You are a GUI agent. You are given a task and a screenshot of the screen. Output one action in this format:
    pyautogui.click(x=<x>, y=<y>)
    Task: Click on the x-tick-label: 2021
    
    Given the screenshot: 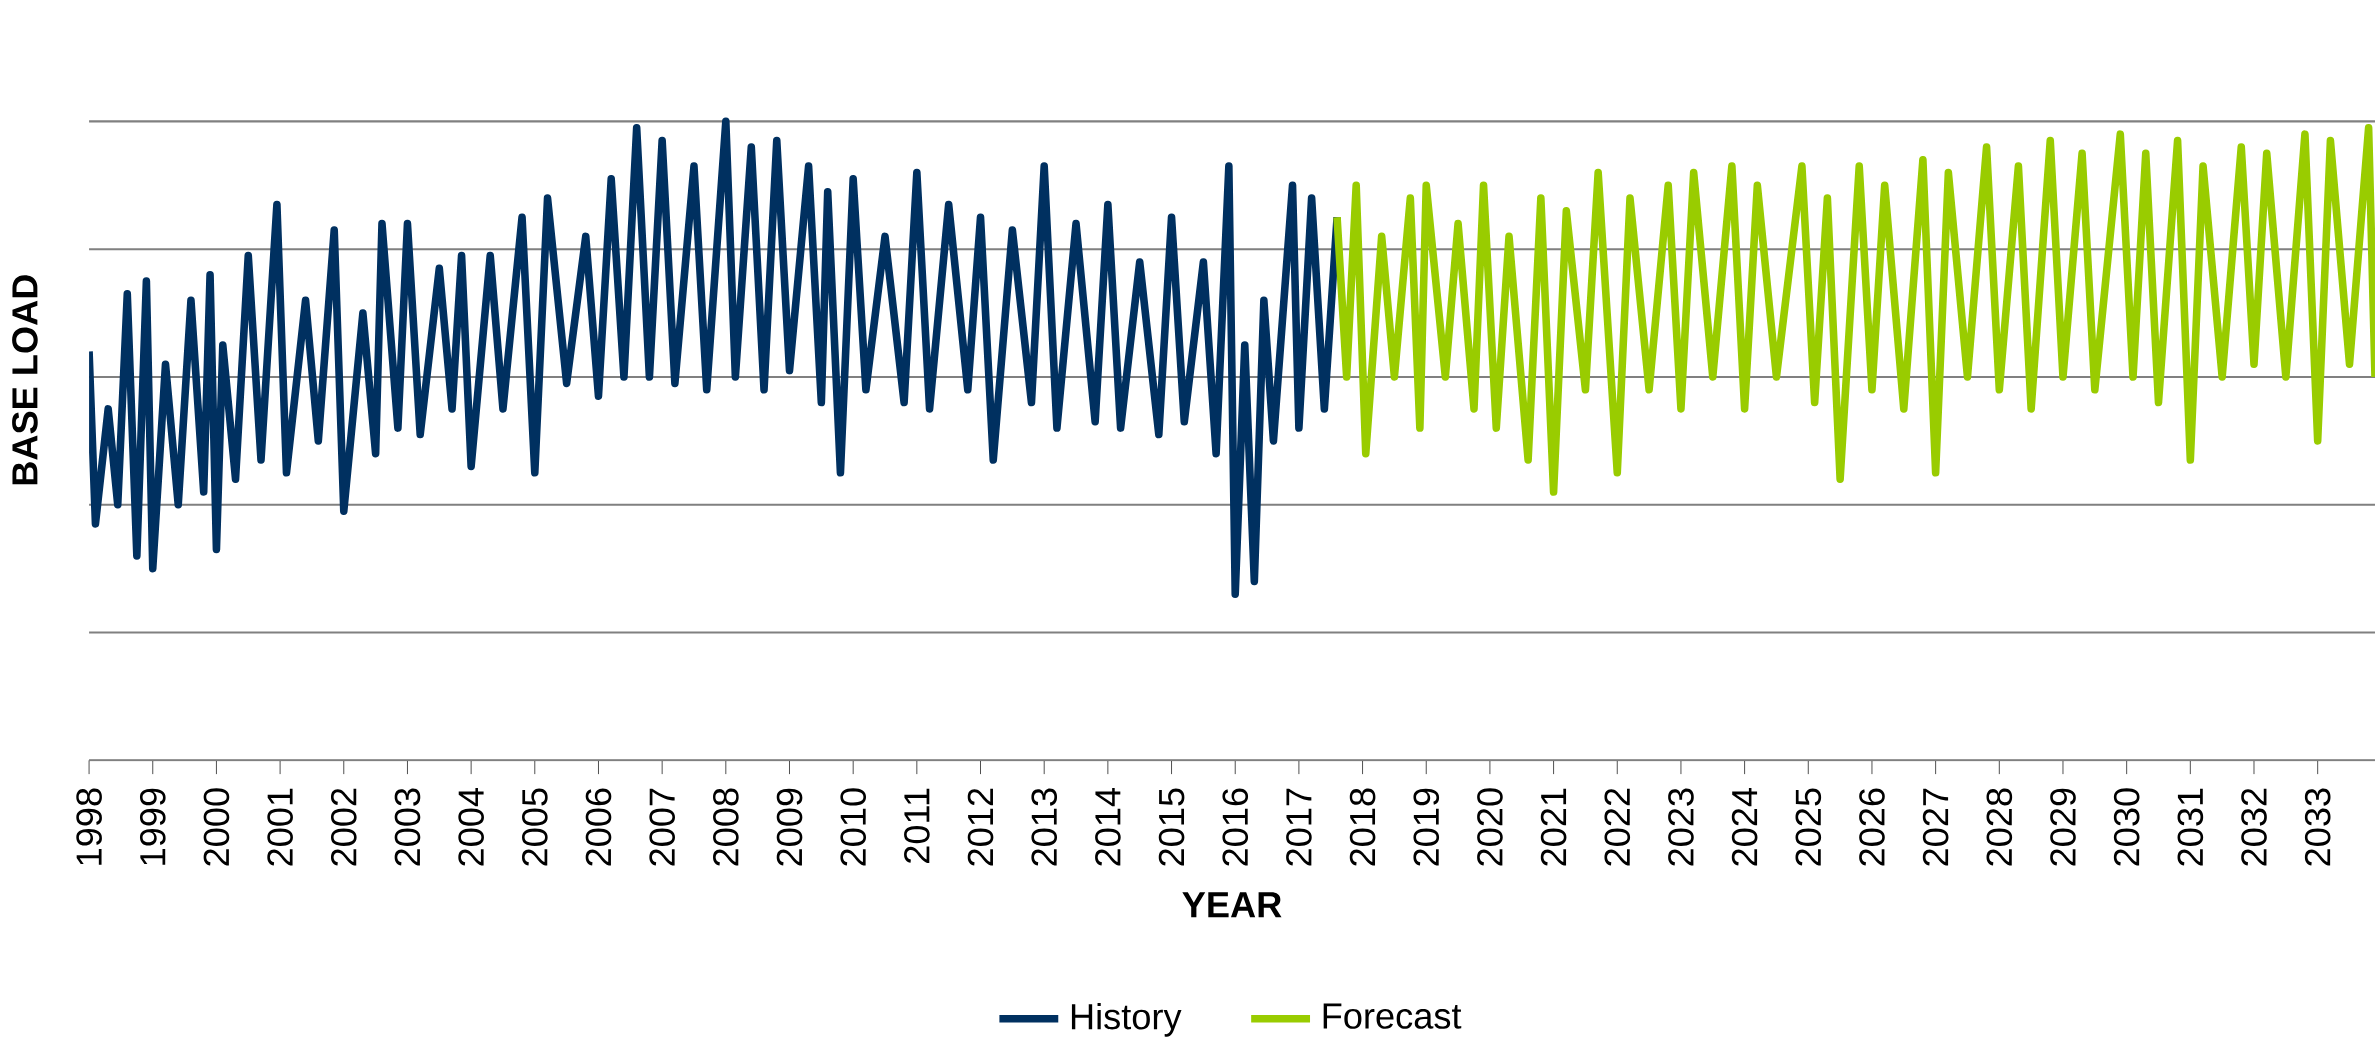 What is the action you would take?
    pyautogui.click(x=1553, y=827)
    